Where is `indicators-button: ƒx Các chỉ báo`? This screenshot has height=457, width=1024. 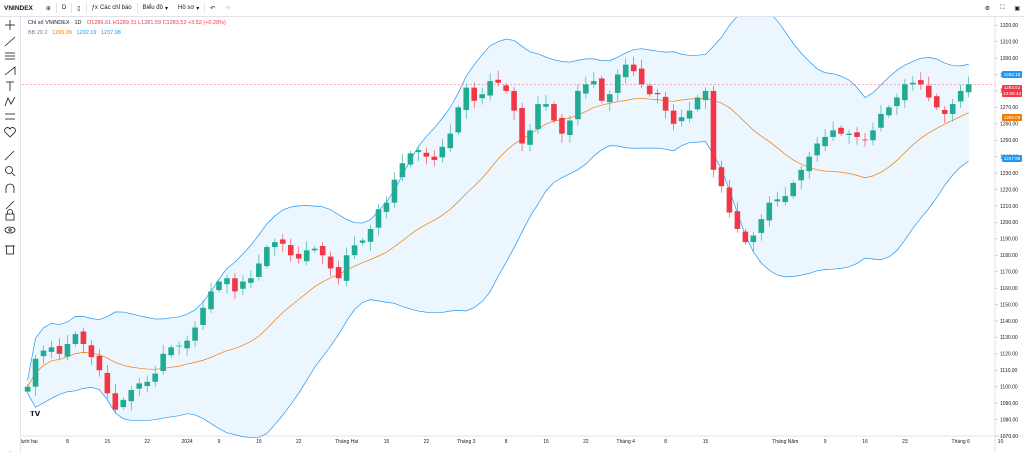
indicators-button: ƒx Các chỉ báo is located at coordinates (112, 8).